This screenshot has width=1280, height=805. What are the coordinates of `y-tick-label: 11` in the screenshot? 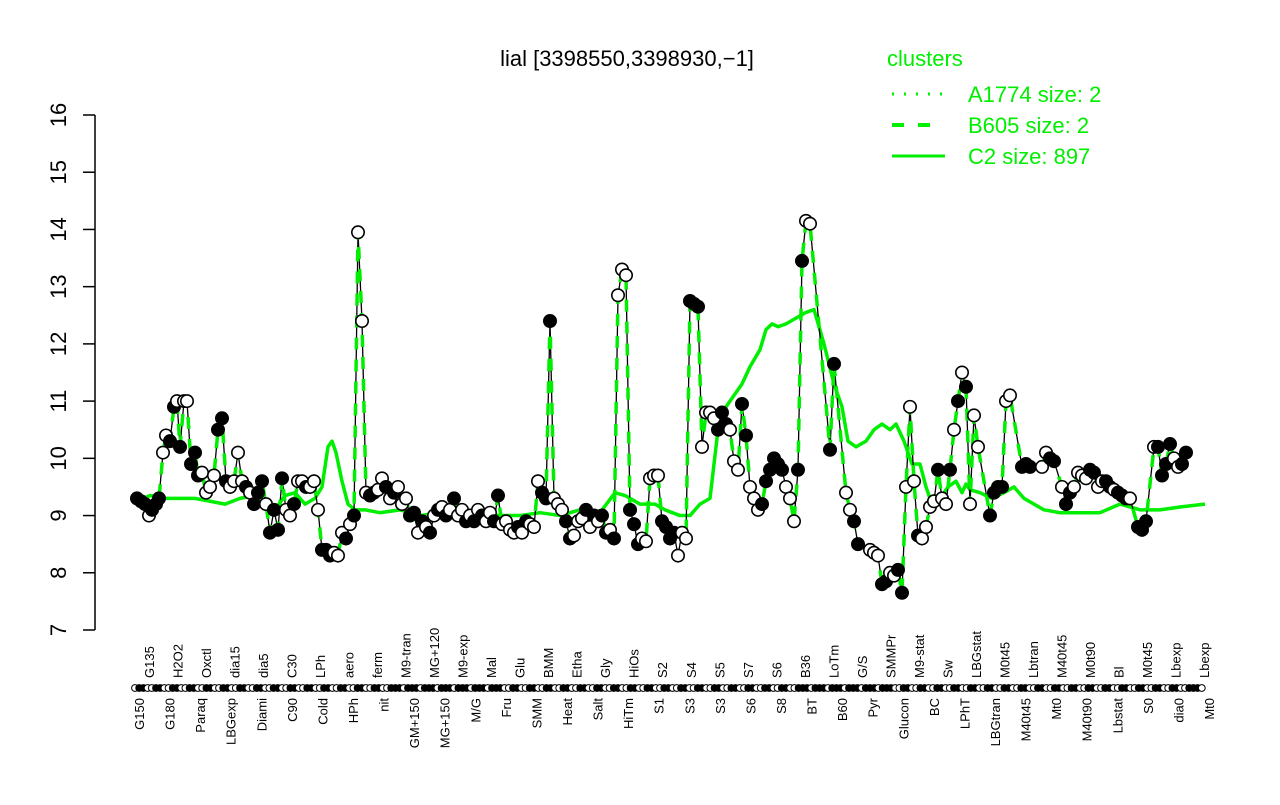 It's located at (58, 401).